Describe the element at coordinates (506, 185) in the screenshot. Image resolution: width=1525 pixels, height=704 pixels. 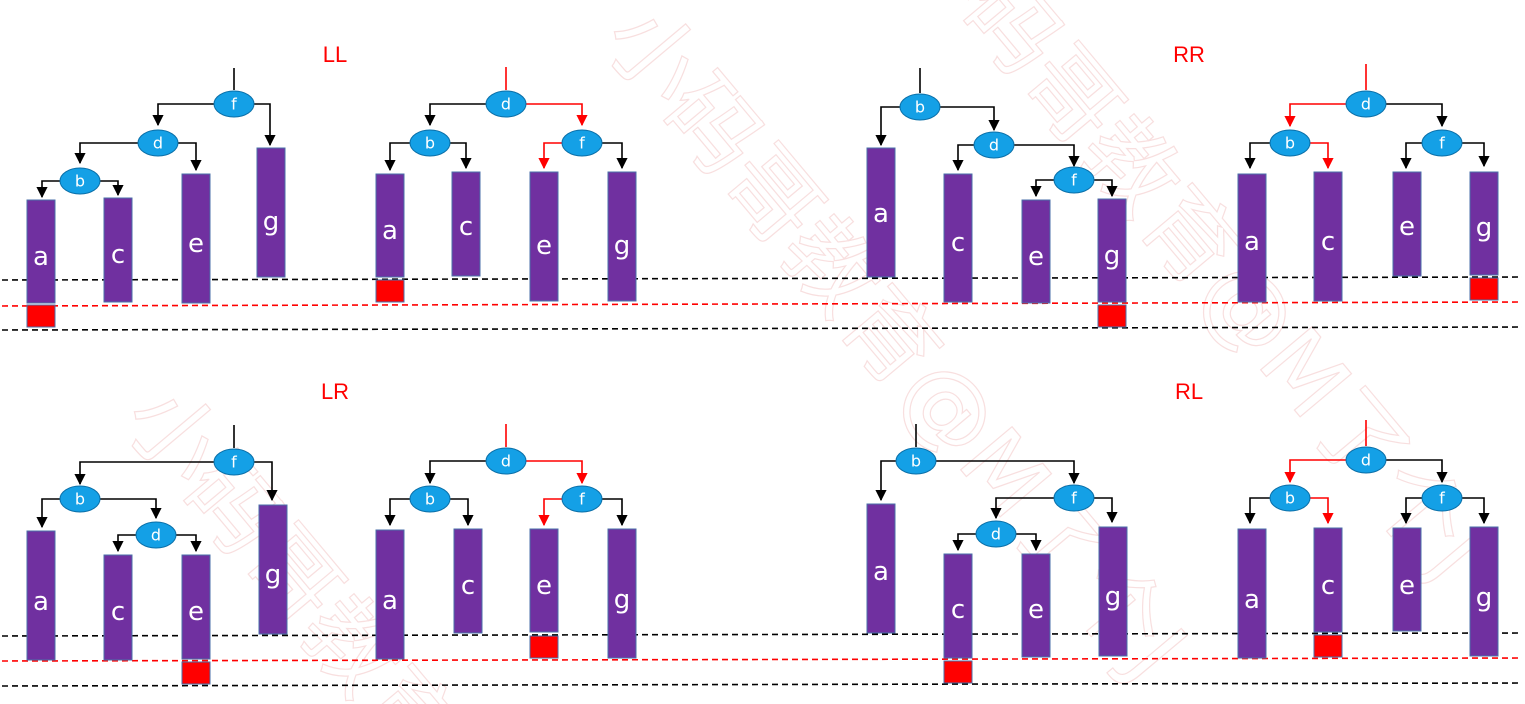
I see `ll-after-tree: a c e g d b f` at that location.